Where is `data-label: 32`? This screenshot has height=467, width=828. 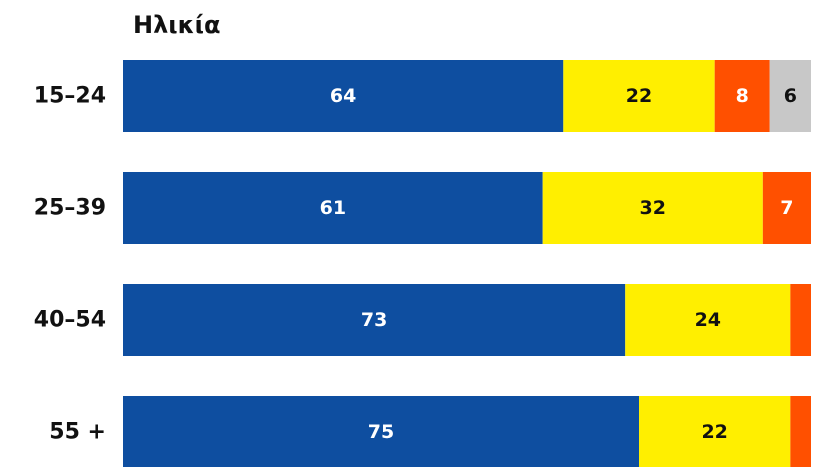 data-label: 32 is located at coordinates (653, 208).